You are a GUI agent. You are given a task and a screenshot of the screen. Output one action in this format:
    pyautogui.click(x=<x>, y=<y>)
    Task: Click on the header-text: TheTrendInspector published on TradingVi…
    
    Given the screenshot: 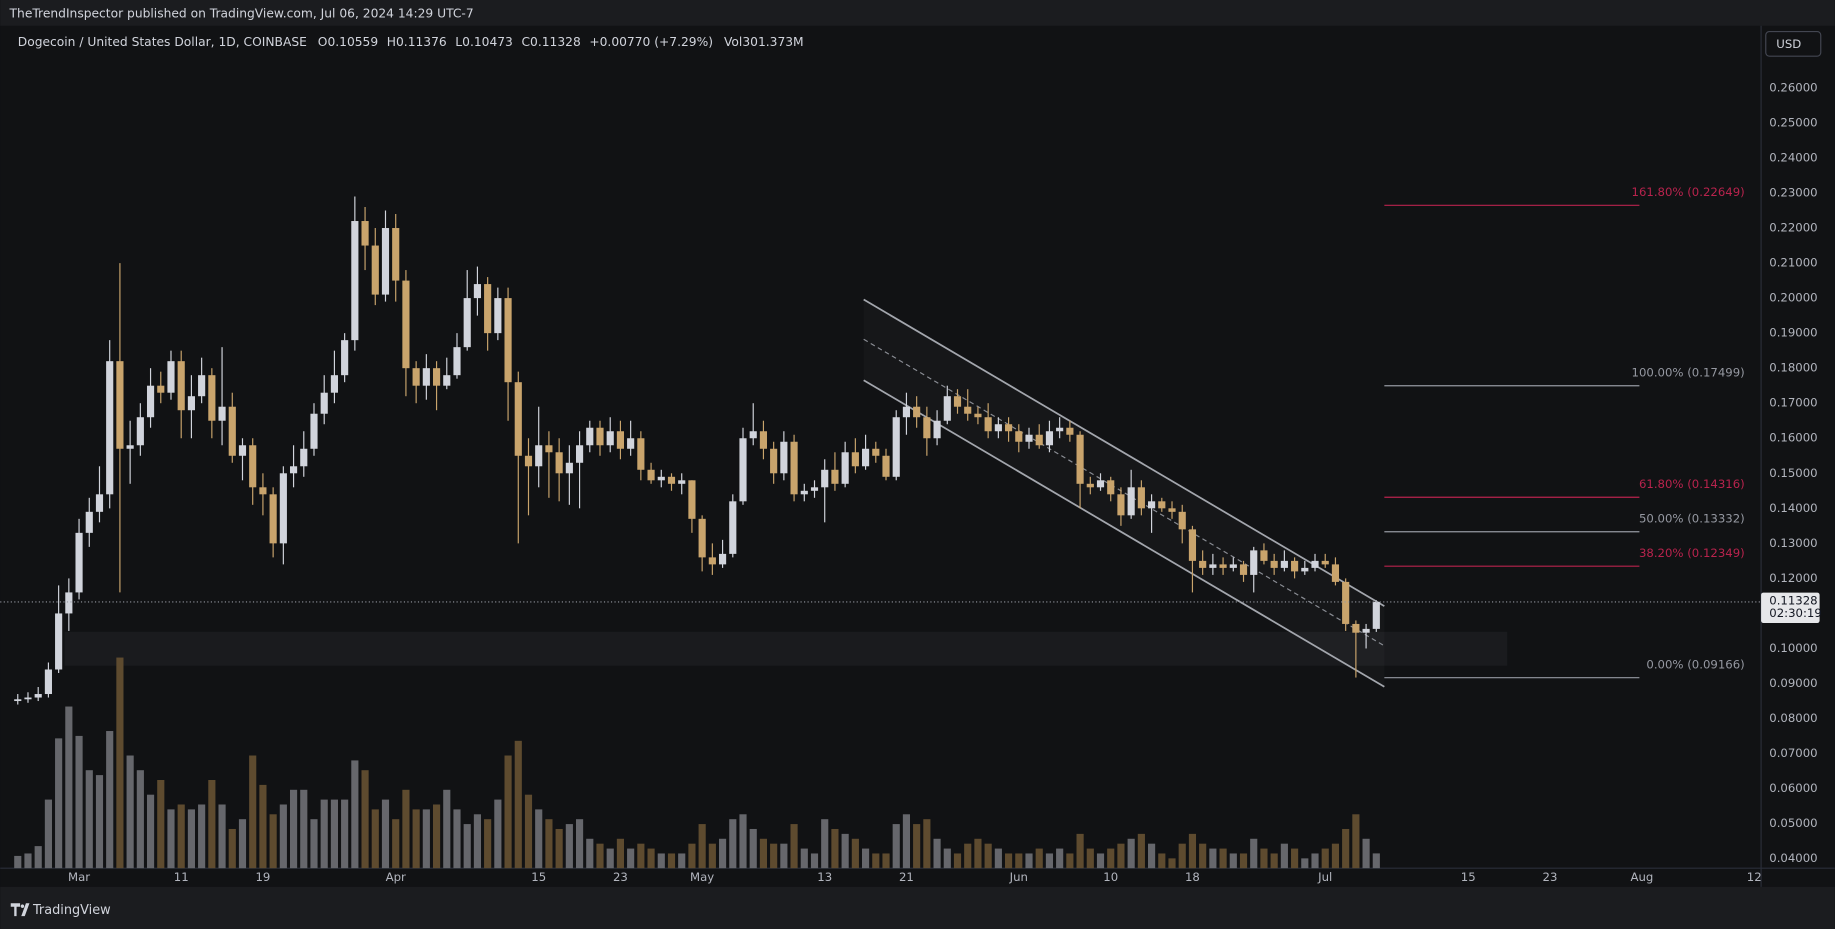 What is the action you would take?
    pyautogui.click(x=241, y=14)
    